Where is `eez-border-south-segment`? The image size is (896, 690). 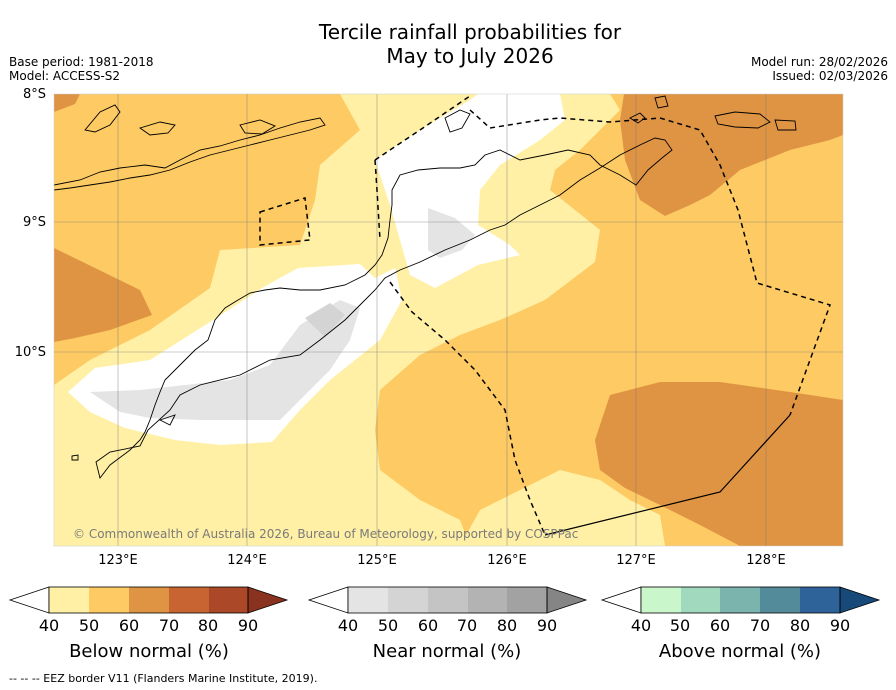
eez-border-south-segment is located at coordinates (467, 408).